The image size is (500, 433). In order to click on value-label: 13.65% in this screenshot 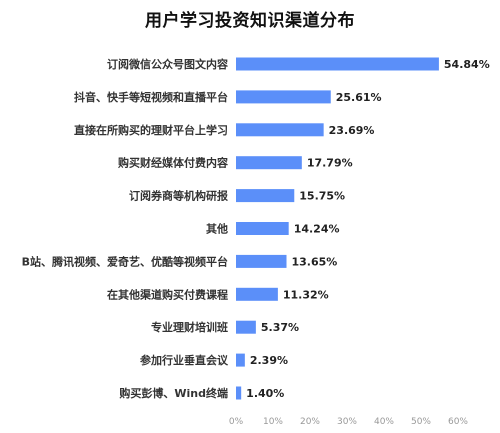, I will do `click(315, 261)`.